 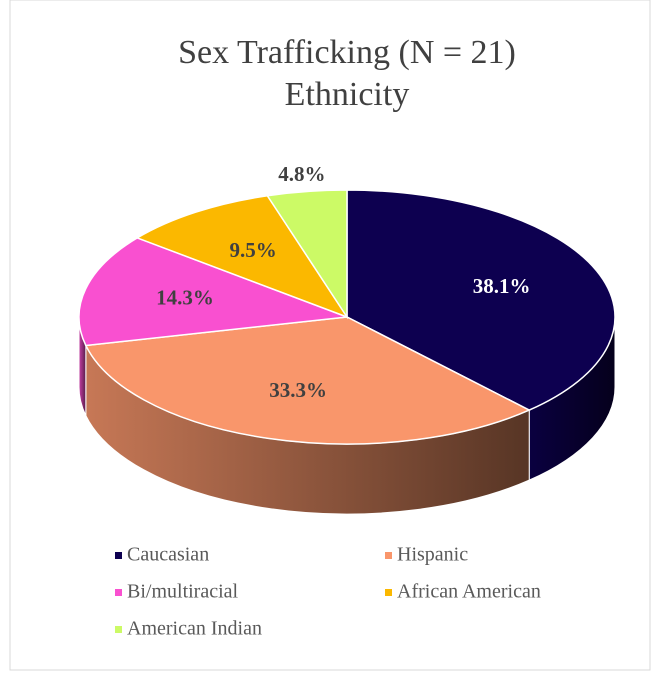 What do you see at coordinates (347, 52) in the screenshot?
I see `chart-title: Sex Trafficking (N = 21)` at bounding box center [347, 52].